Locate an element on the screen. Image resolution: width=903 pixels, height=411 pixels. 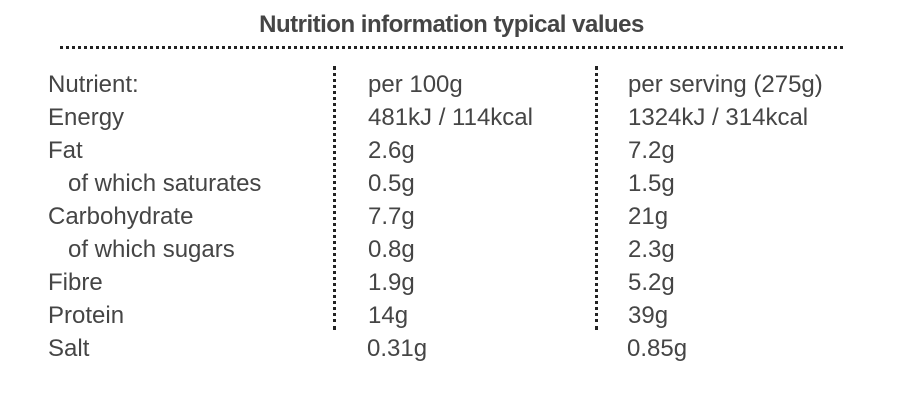
table-row: of which sugars 0.8g 2.3g is located at coordinates (451, 249).